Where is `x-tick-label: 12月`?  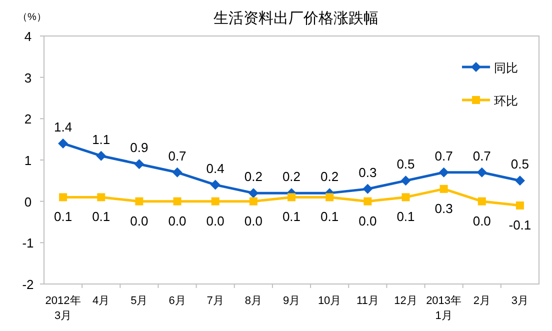 x-tick-label: 12月 is located at coordinates (406, 301).